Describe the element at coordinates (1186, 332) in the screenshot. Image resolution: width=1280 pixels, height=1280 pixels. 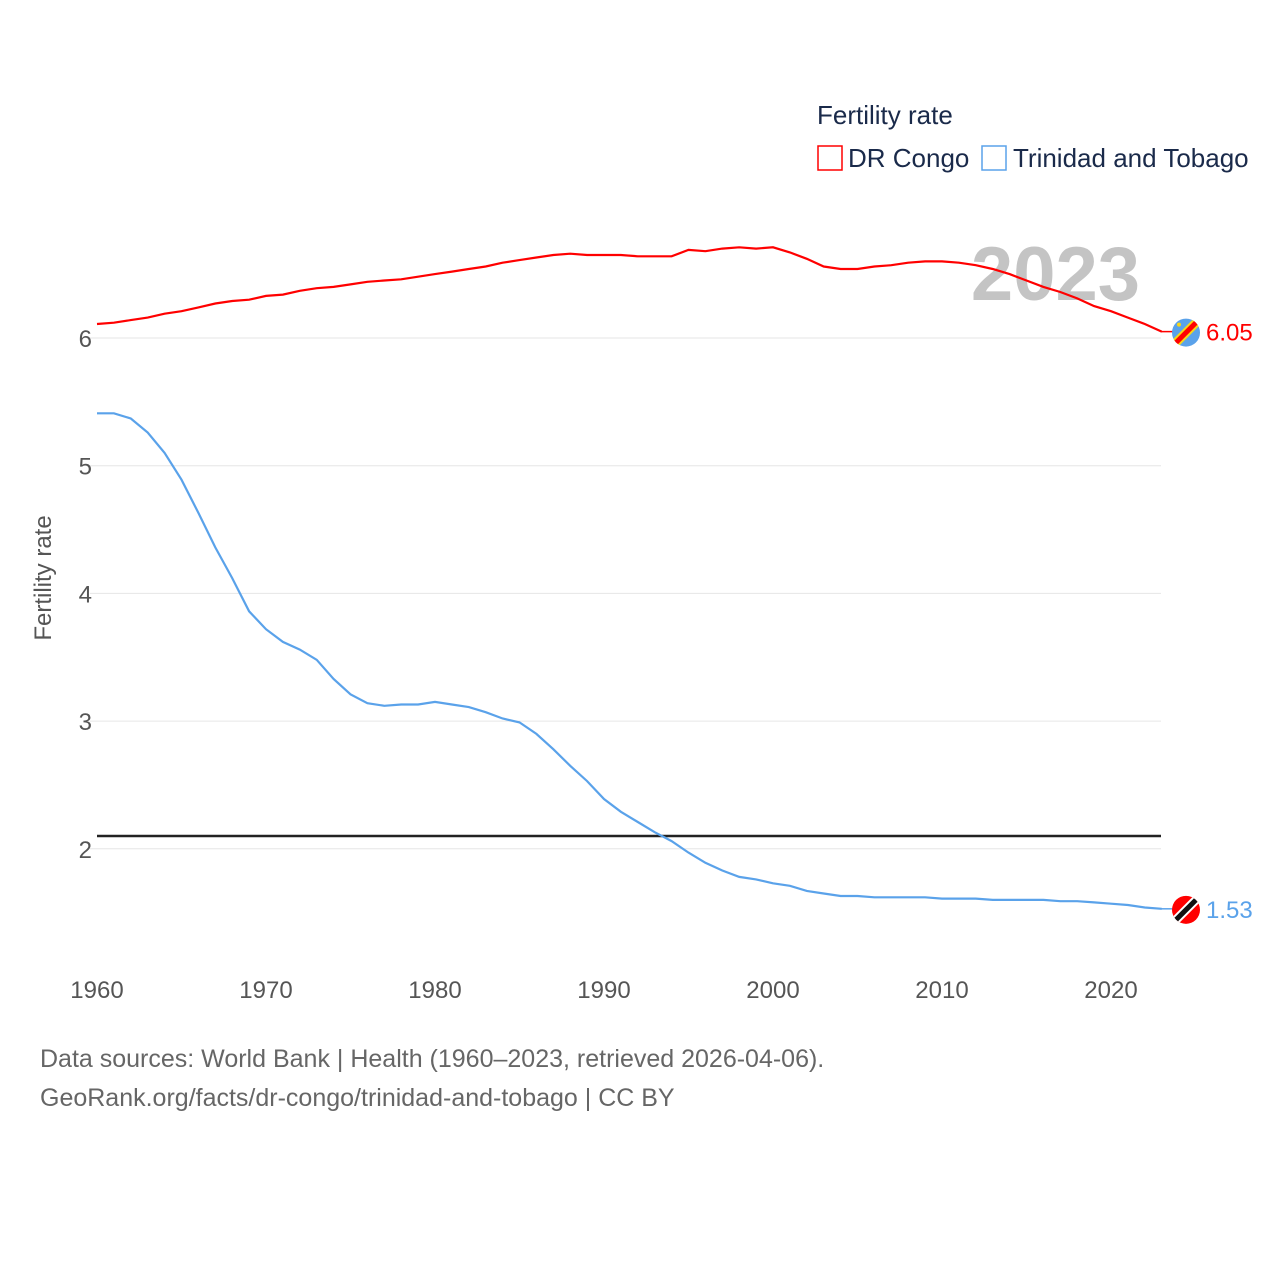
I see `dr-congo-flag-icon` at that location.